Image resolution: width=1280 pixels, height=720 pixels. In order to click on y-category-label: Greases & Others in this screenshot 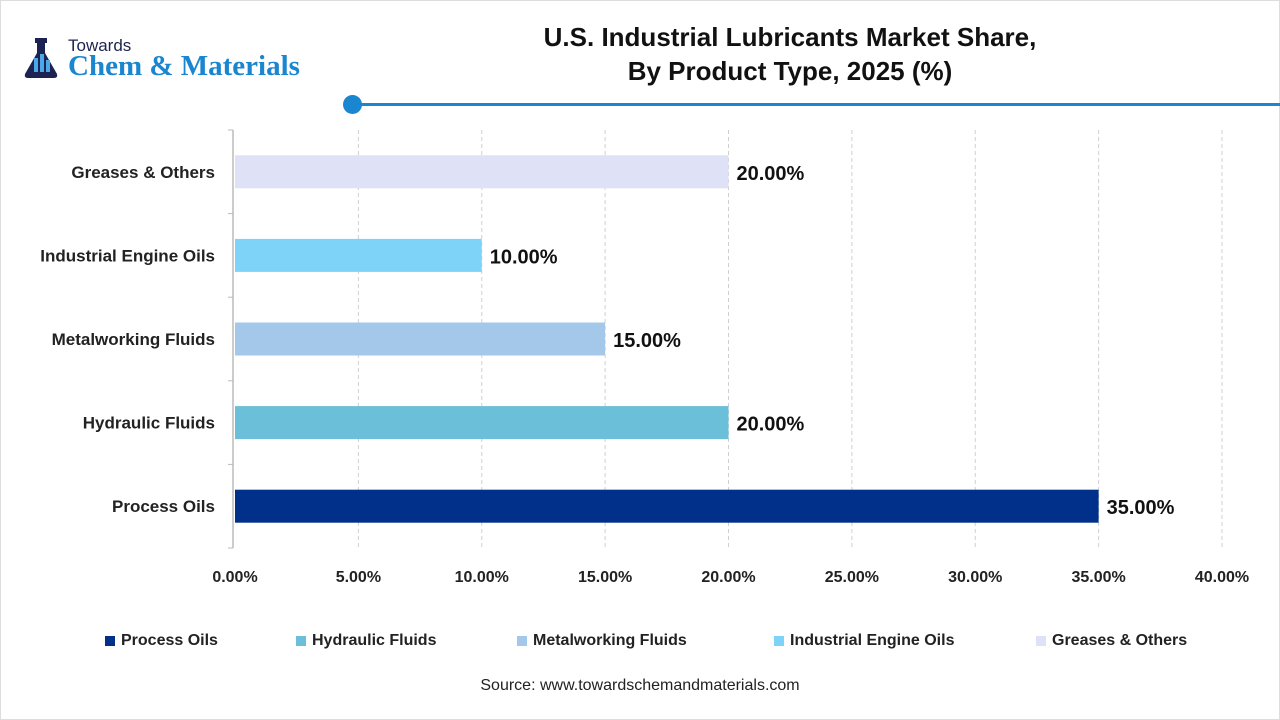, I will do `click(143, 172)`.